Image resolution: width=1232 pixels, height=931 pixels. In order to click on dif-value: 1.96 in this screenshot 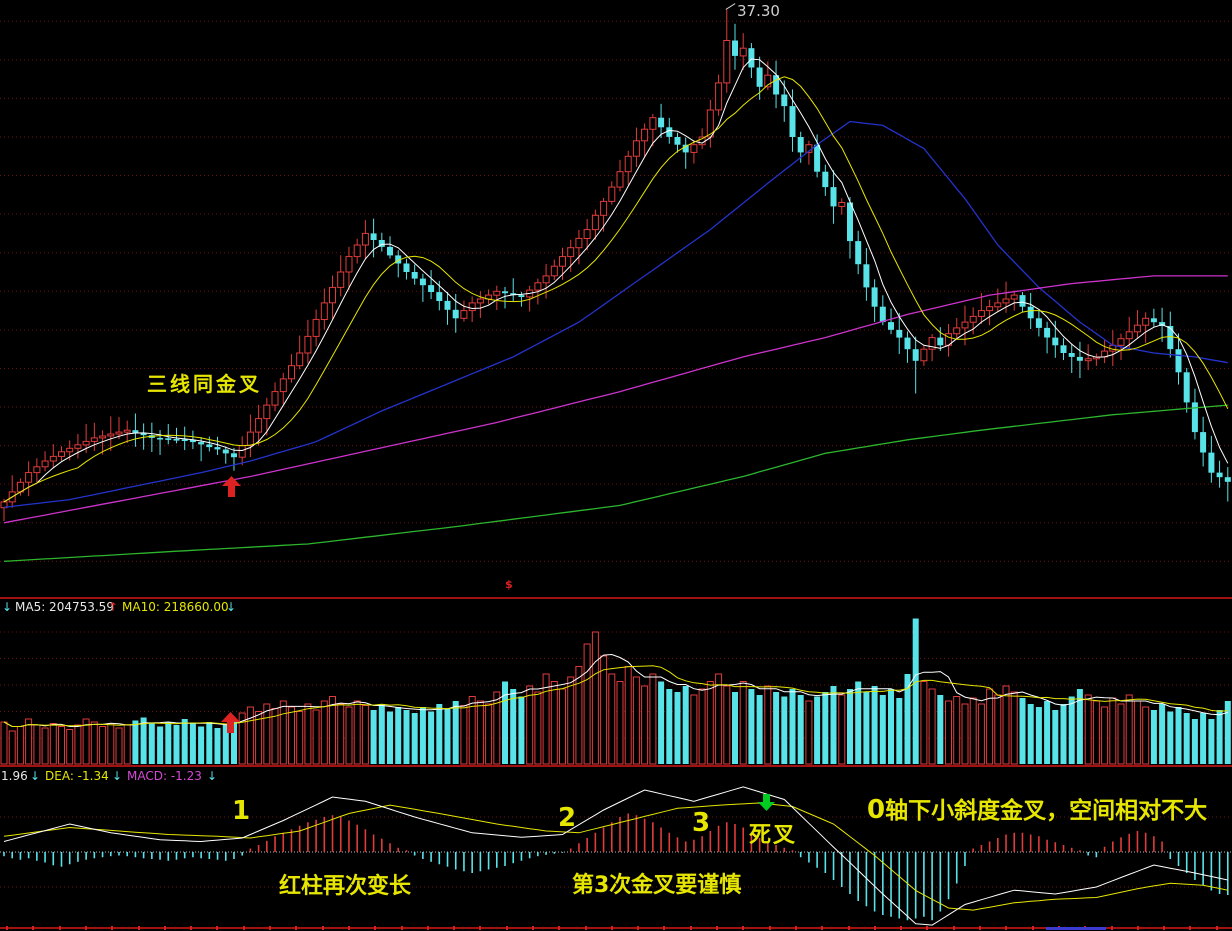, I will do `click(14, 776)`.